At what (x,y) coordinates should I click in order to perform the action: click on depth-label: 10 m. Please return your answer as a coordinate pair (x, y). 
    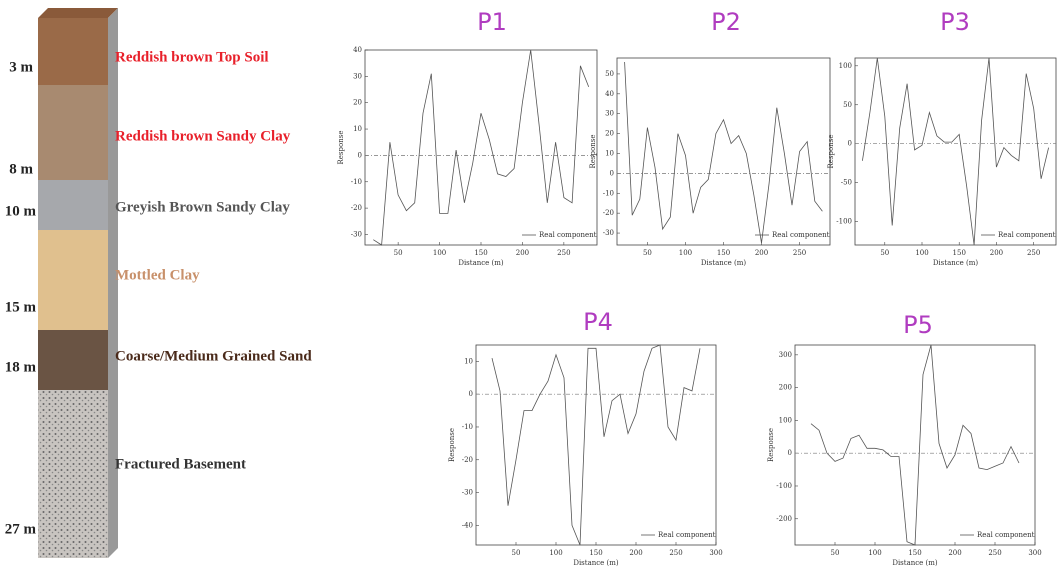
    Looking at the image, I should click on (21, 211).